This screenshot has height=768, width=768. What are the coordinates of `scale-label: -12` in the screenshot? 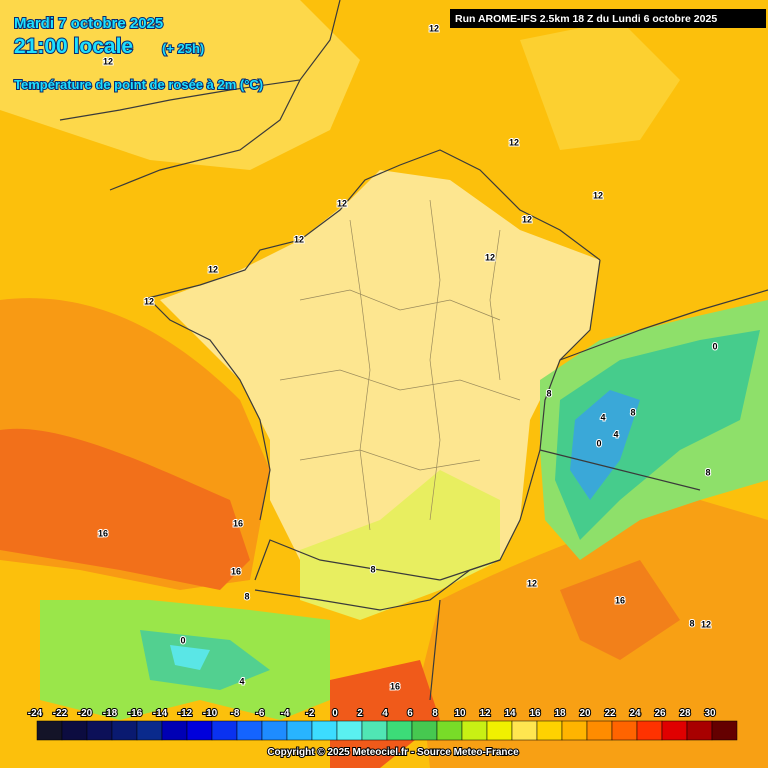 It's located at (185, 713).